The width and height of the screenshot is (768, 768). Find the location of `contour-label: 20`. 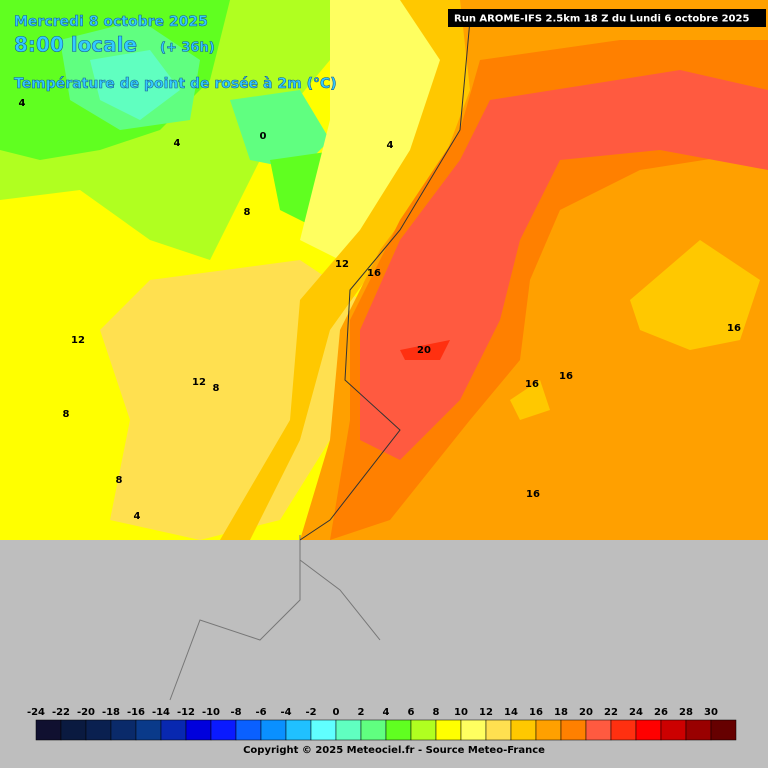

contour-label: 20 is located at coordinates (424, 350).